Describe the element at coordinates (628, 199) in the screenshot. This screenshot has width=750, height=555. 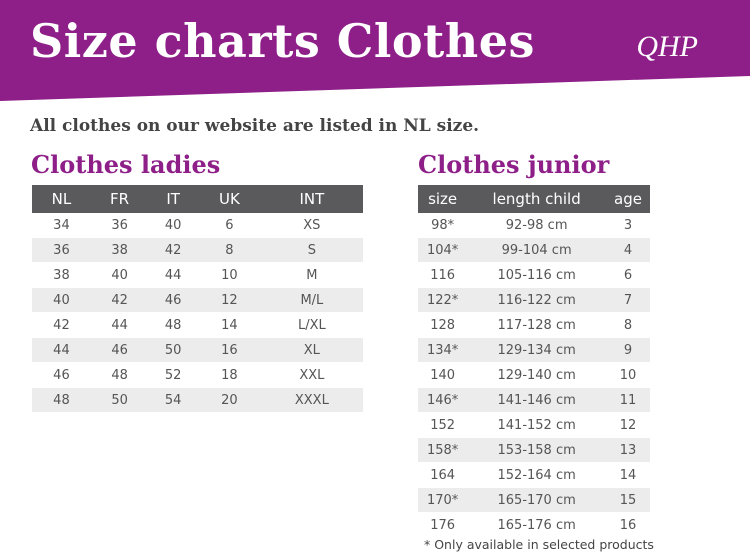
I see `column-header: age` at that location.